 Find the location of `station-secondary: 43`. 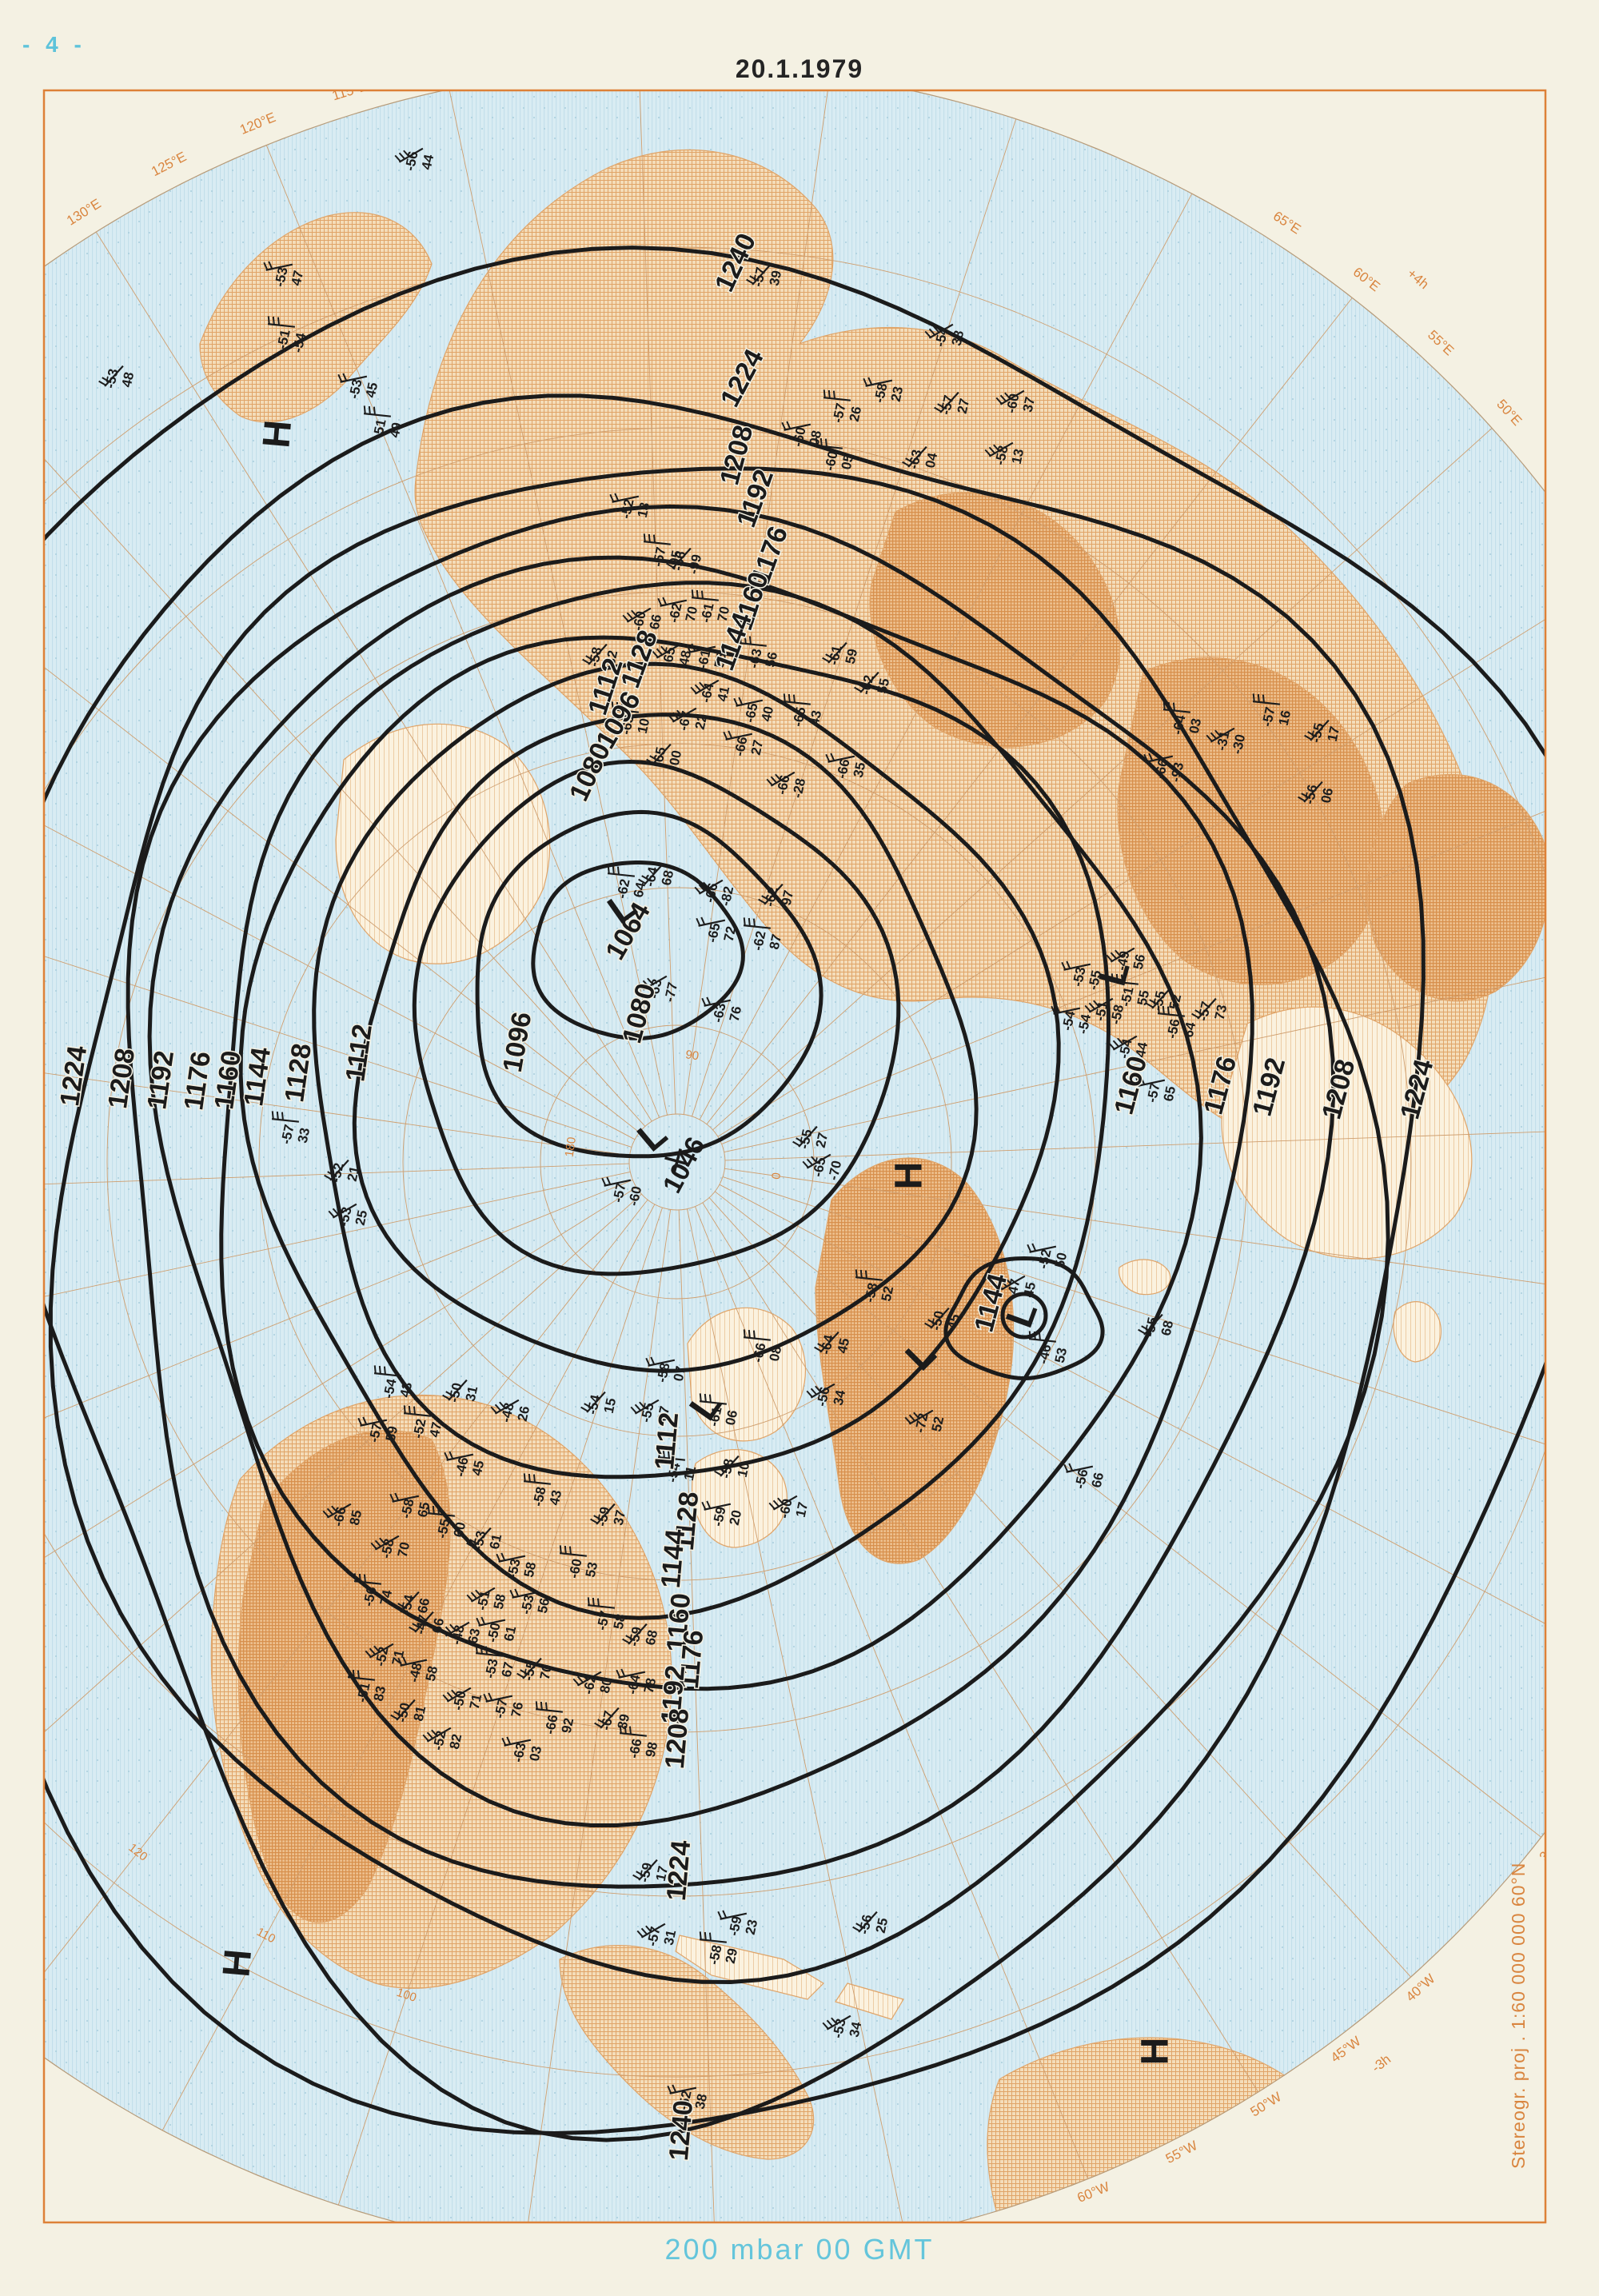

station-secondary: 43 is located at coordinates (406, 1390).